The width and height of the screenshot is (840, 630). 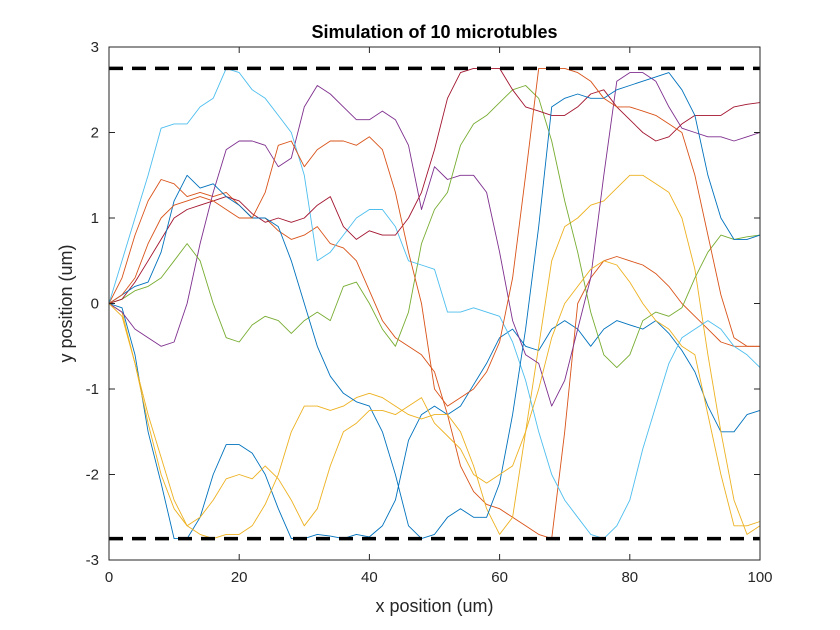 I want to click on x-tick-label: 100, so click(x=759, y=577).